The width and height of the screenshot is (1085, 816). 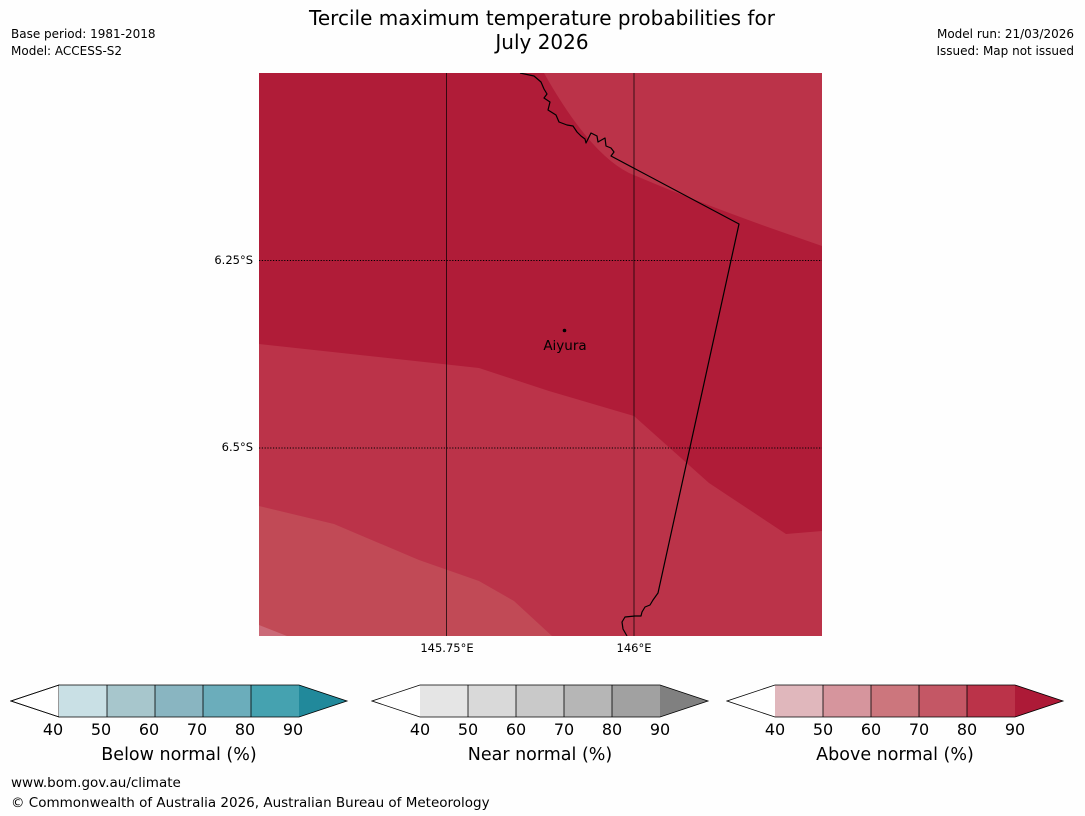 What do you see at coordinates (564, 346) in the screenshot?
I see `aiyura-label: Aiyura` at bounding box center [564, 346].